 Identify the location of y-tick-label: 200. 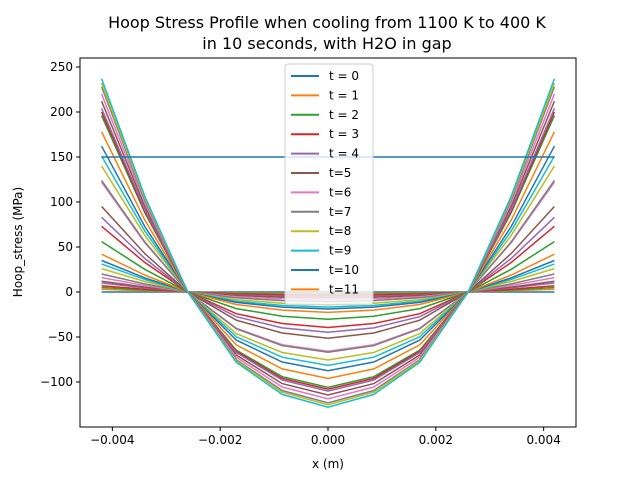
(61, 112).